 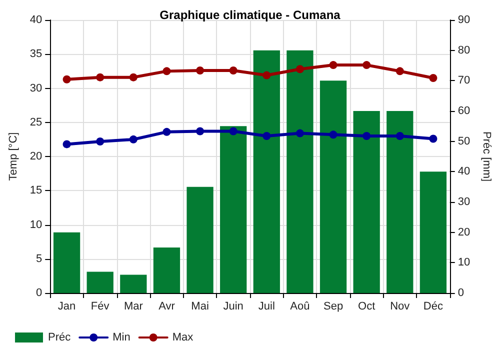 I want to click on y-tick-label: 0, so click(x=39, y=293).